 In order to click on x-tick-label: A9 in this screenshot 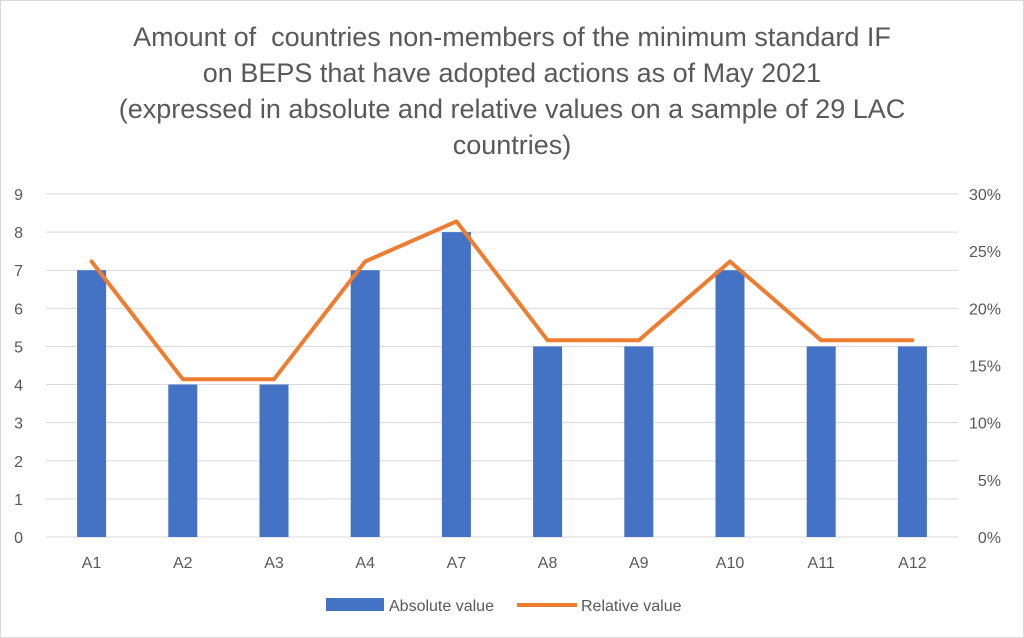, I will do `click(639, 563)`.